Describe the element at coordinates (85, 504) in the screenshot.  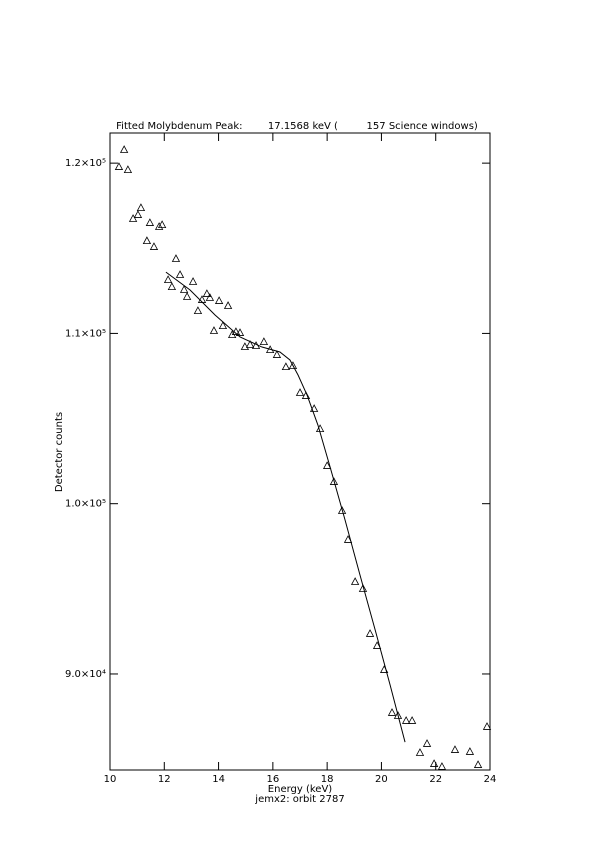
I see `y-tick-label: 1.0×10⁵` at that location.